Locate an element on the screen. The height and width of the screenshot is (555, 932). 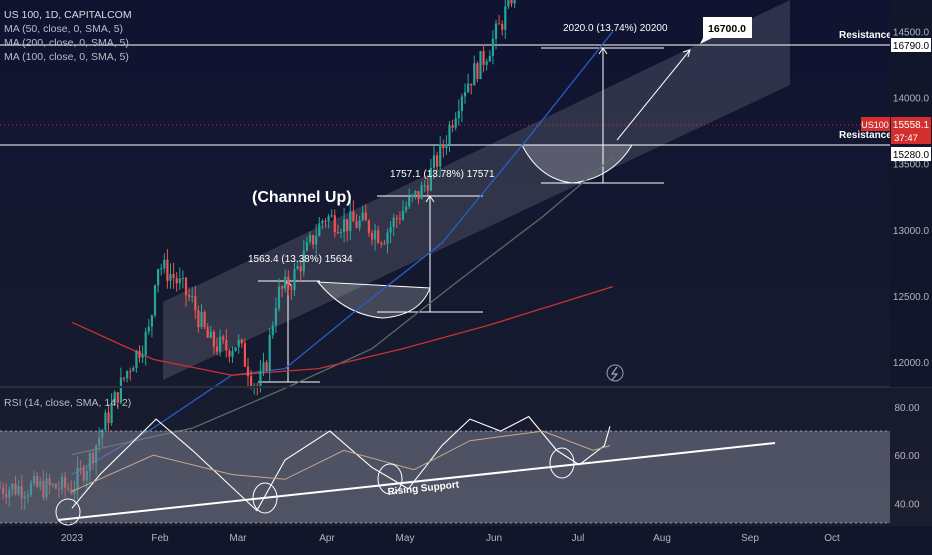
time-tick-label: Apr is located at coordinates (327, 538).